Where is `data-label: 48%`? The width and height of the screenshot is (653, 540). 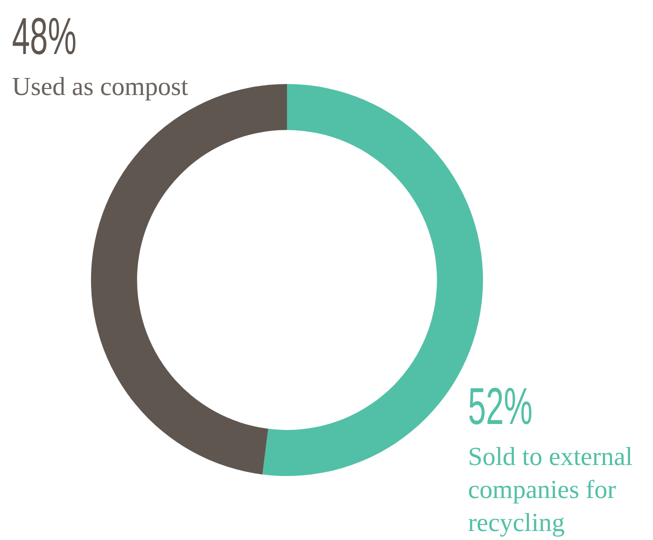 data-label: 48% is located at coordinates (44, 37).